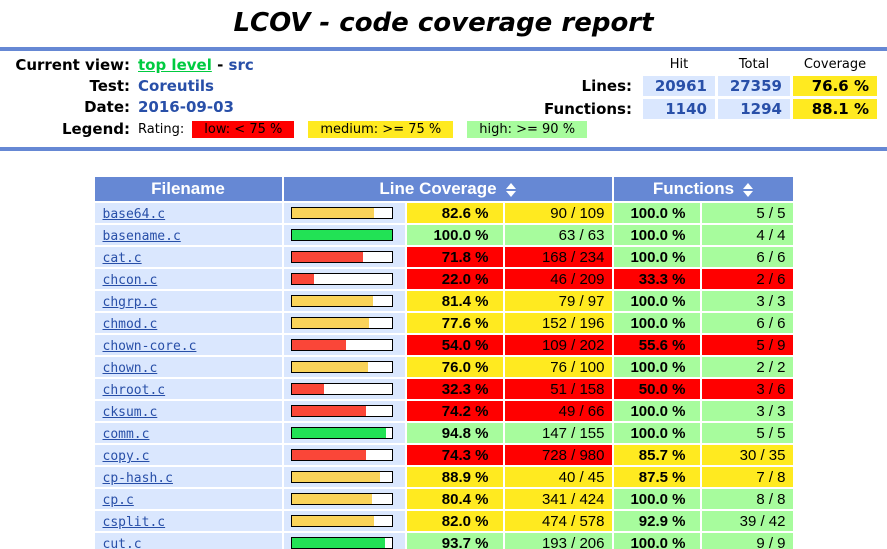 The height and width of the screenshot is (549, 887). Describe the element at coordinates (130, 368) in the screenshot. I see `file-link: chown.c` at that location.